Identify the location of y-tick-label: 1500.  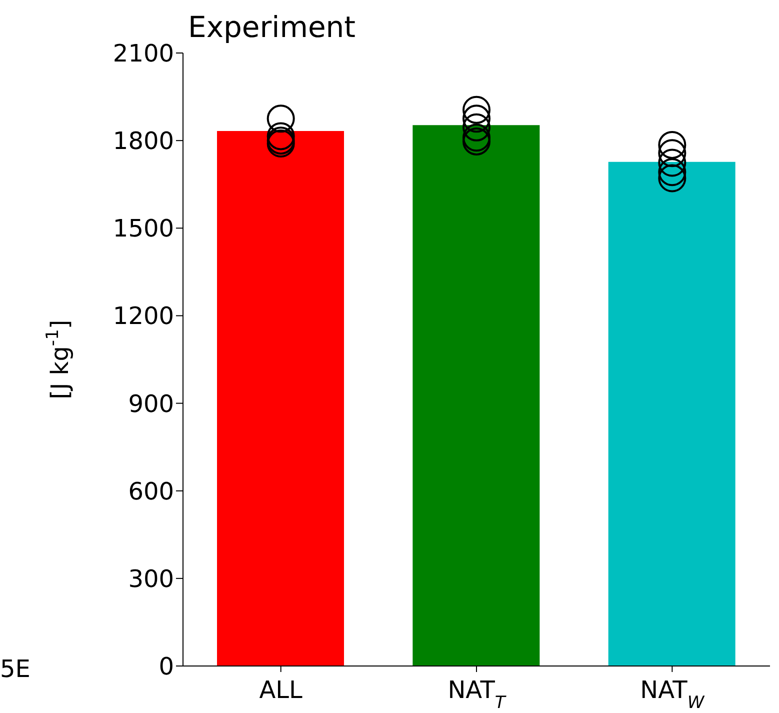
(143, 228).